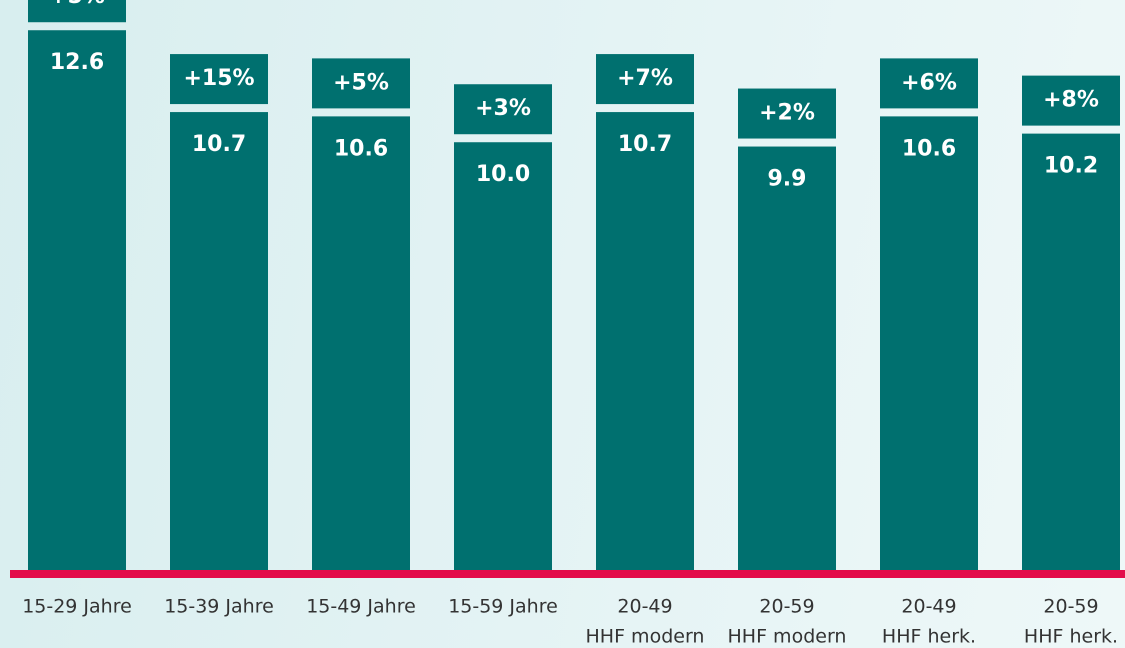 Image resolution: width=1125 pixels, height=648 pixels. I want to click on value-label: 10.0, so click(503, 174).